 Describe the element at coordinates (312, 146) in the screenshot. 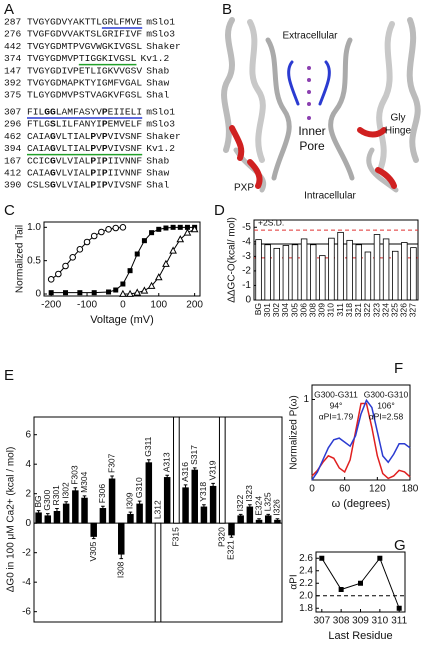

I see `structure-label: Pore` at that location.